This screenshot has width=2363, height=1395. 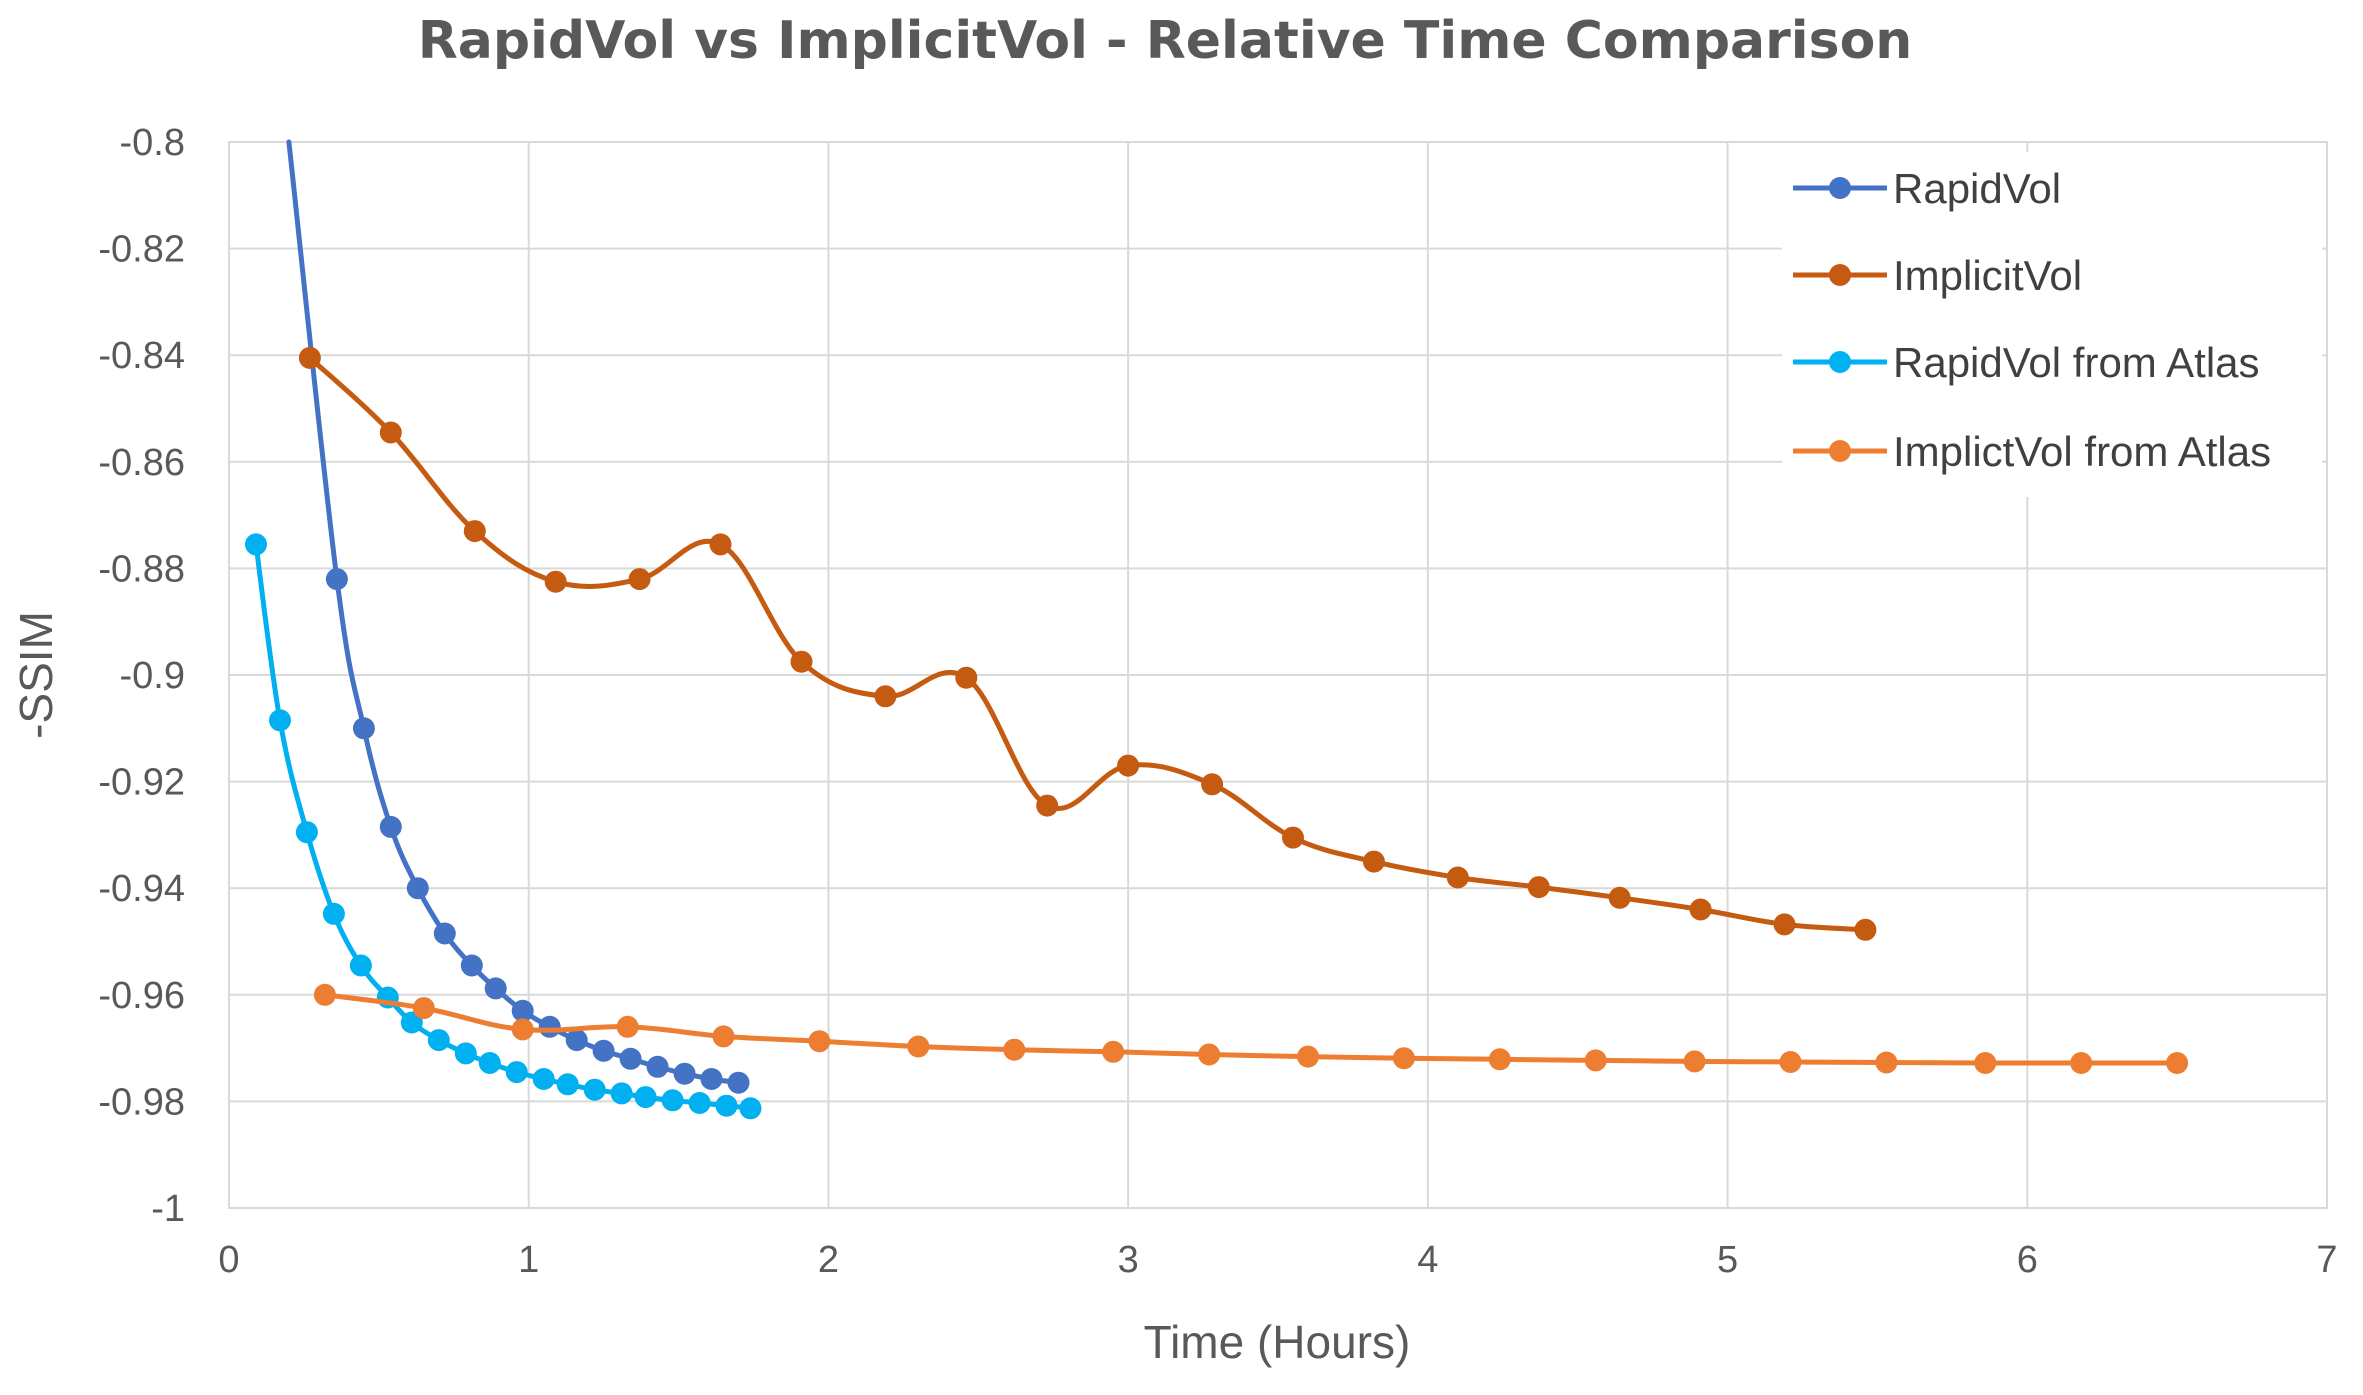 What do you see at coordinates (1277, 1260) in the screenshot?
I see `x-axis-ticks: 0 1 2 3 4 5 6 7` at bounding box center [1277, 1260].